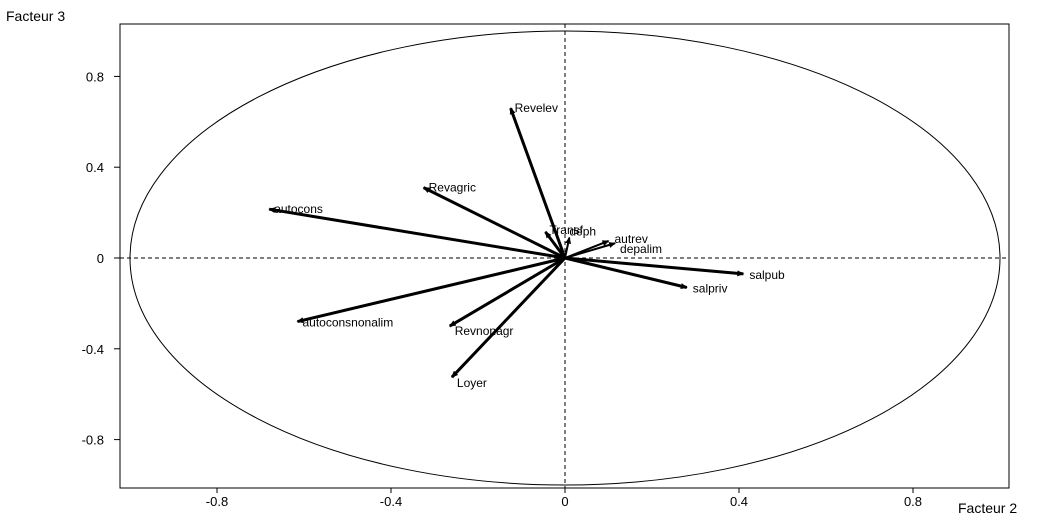  Describe the element at coordinates (568, 247) in the screenshot. I see `vector-deph` at that location.